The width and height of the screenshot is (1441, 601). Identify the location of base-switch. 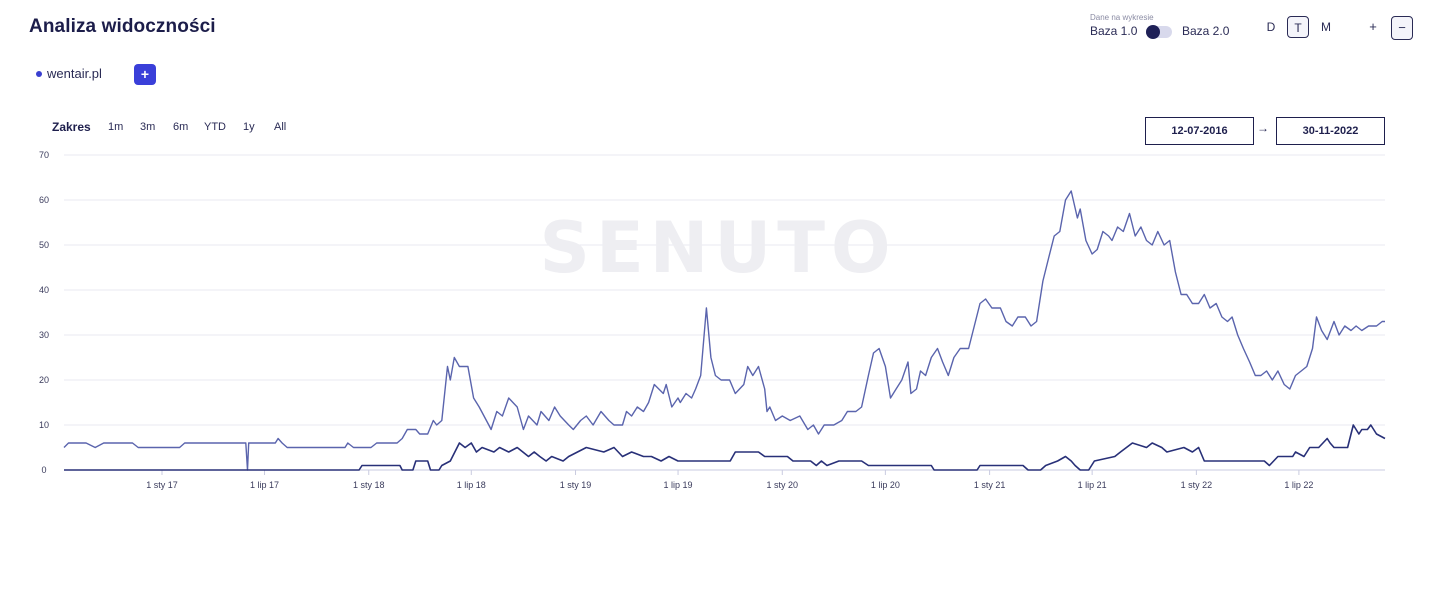
(1159, 32).